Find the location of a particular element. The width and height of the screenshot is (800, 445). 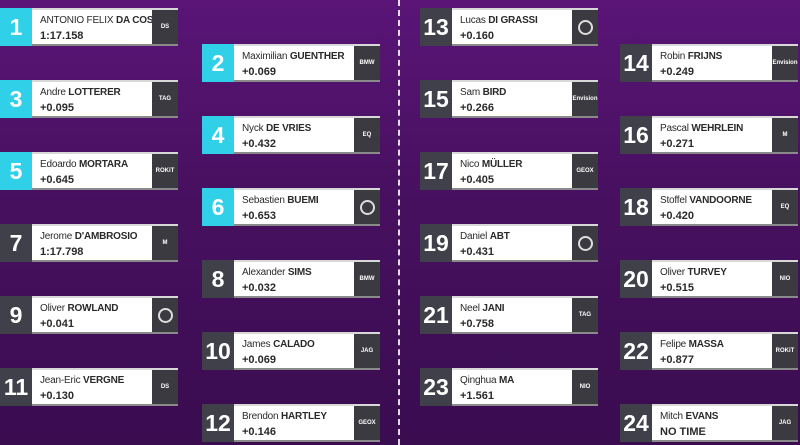

driver-last-name: ABT is located at coordinates (499, 236).